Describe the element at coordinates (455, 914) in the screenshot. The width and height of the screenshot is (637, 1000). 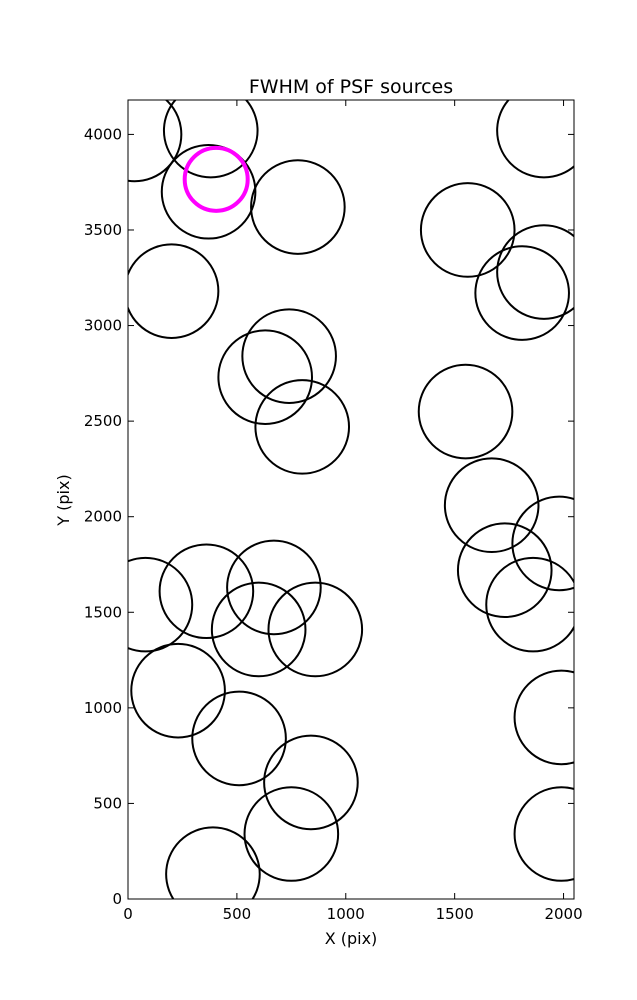
I see `x-tick-label-1500: 1500` at that location.